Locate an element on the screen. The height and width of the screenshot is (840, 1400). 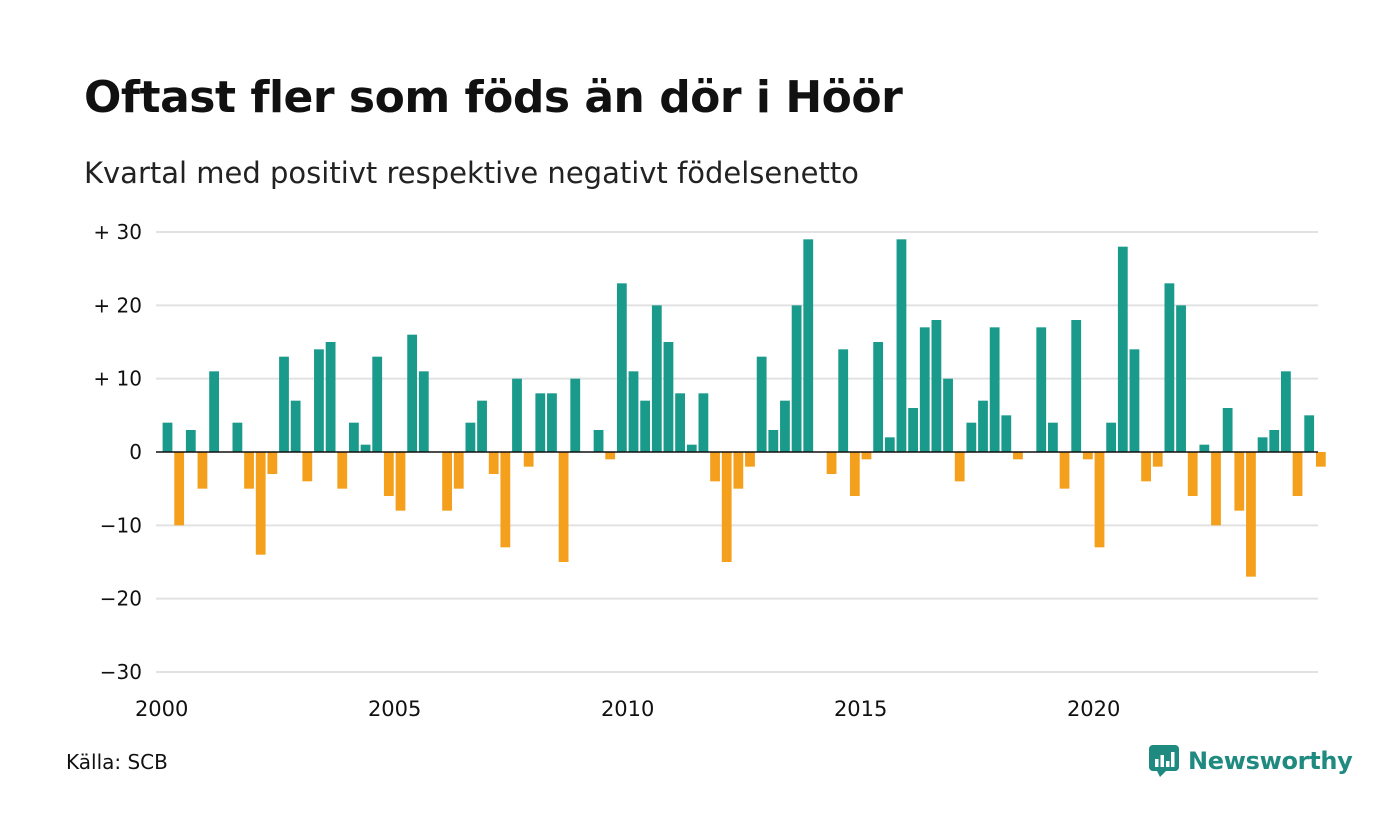
y-tick-label: + 20 is located at coordinates (117, 305).